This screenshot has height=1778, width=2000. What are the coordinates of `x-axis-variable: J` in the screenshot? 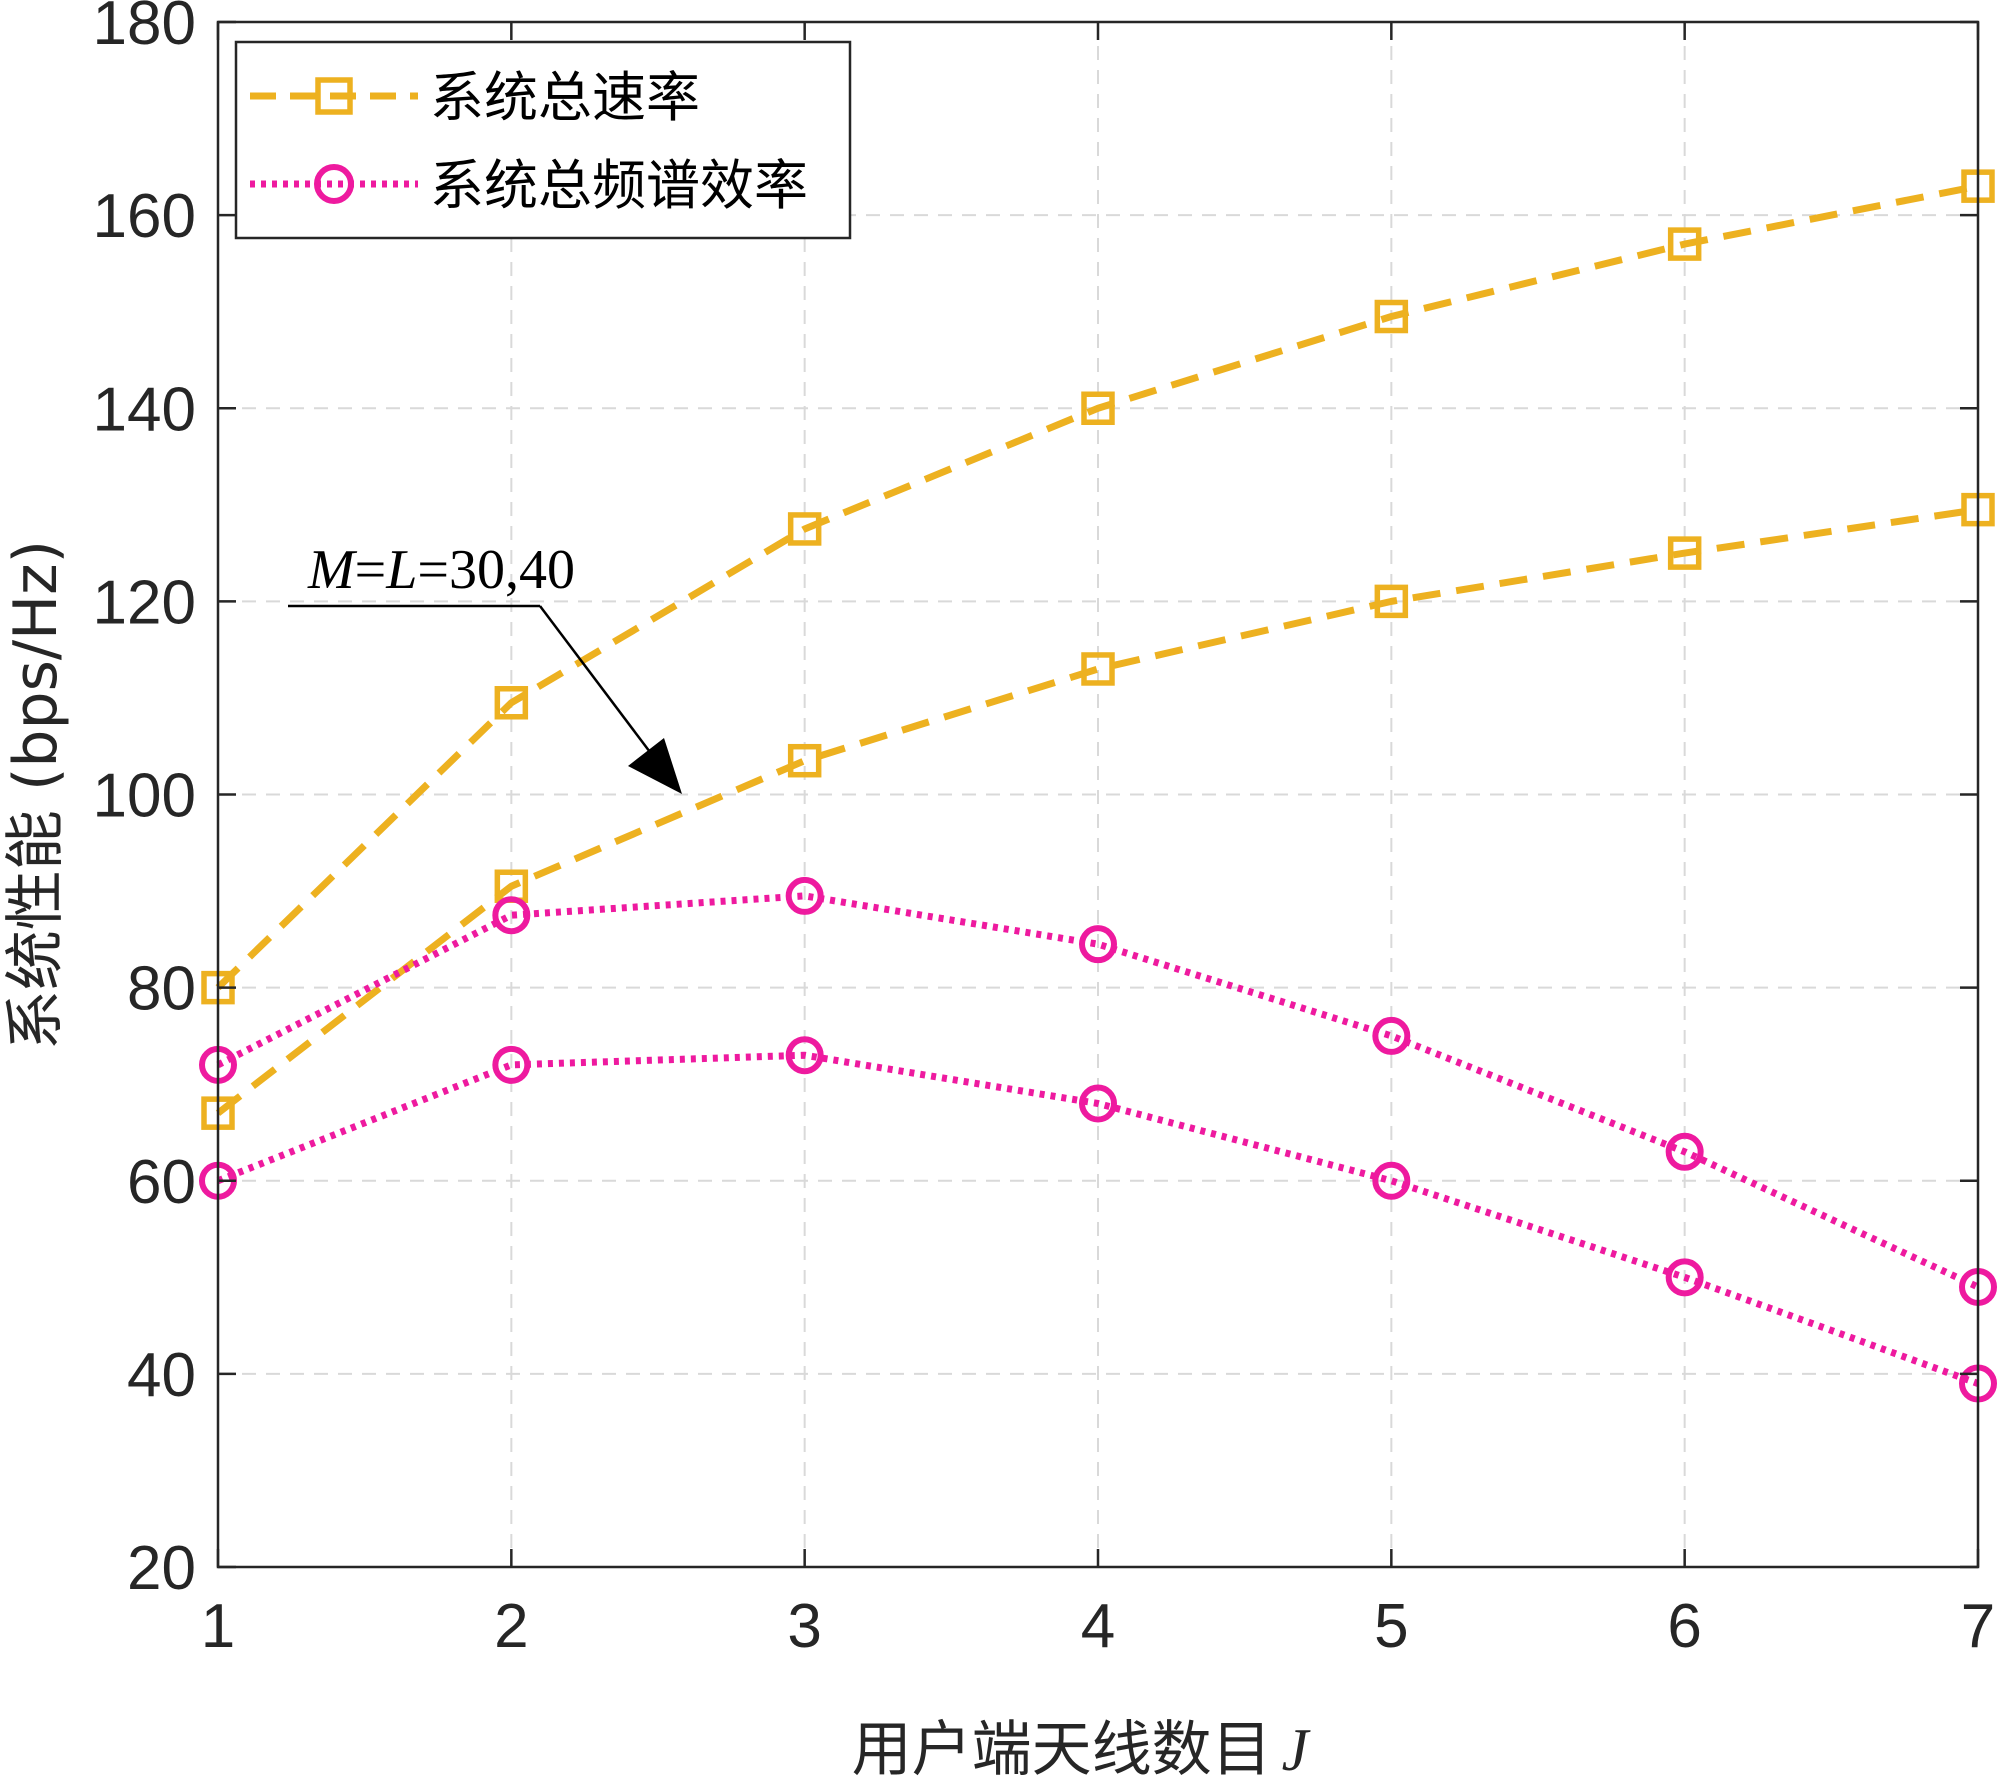 It's located at (1296, 1747).